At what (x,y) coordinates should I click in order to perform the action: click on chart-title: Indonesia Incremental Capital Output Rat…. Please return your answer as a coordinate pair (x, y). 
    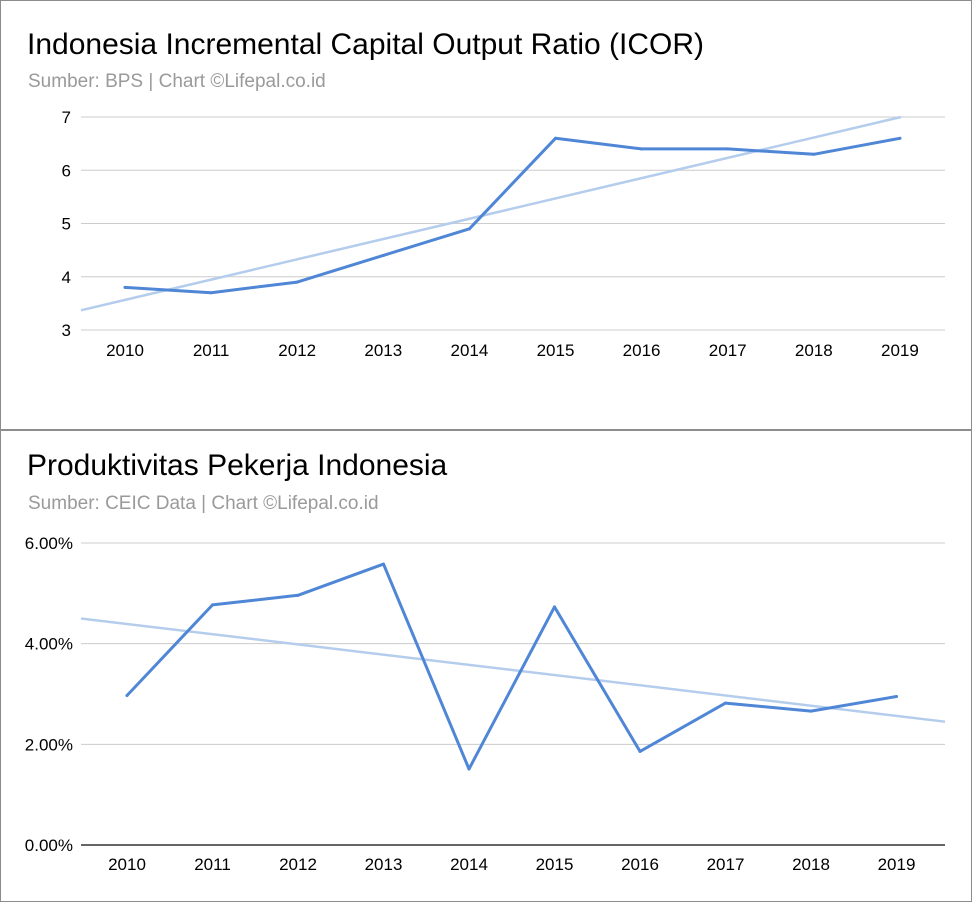
    Looking at the image, I should click on (365, 44).